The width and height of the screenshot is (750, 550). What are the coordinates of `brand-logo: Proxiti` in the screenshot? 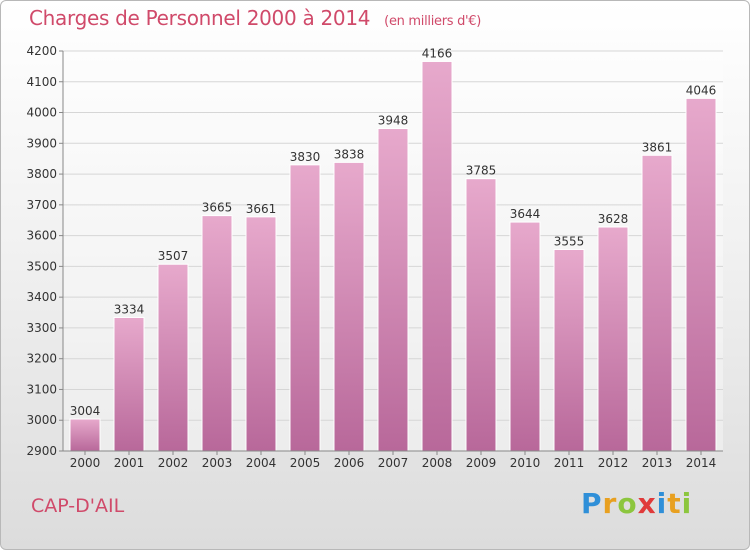 It's located at (636, 503).